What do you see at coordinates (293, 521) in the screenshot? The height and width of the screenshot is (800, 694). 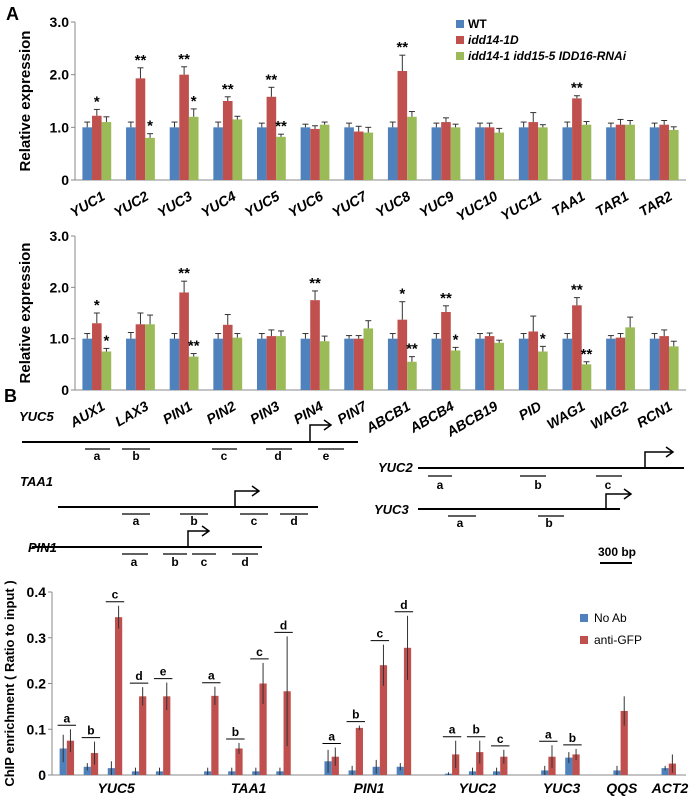 I see `region-label-taa1-d: d` at bounding box center [293, 521].